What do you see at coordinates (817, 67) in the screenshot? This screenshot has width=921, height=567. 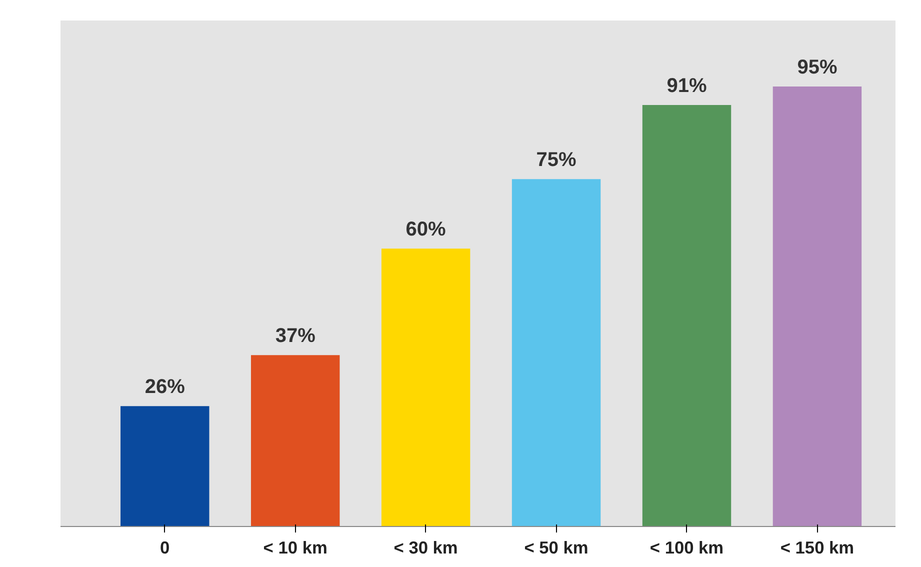 I see `data-label: 95%` at bounding box center [817, 67].